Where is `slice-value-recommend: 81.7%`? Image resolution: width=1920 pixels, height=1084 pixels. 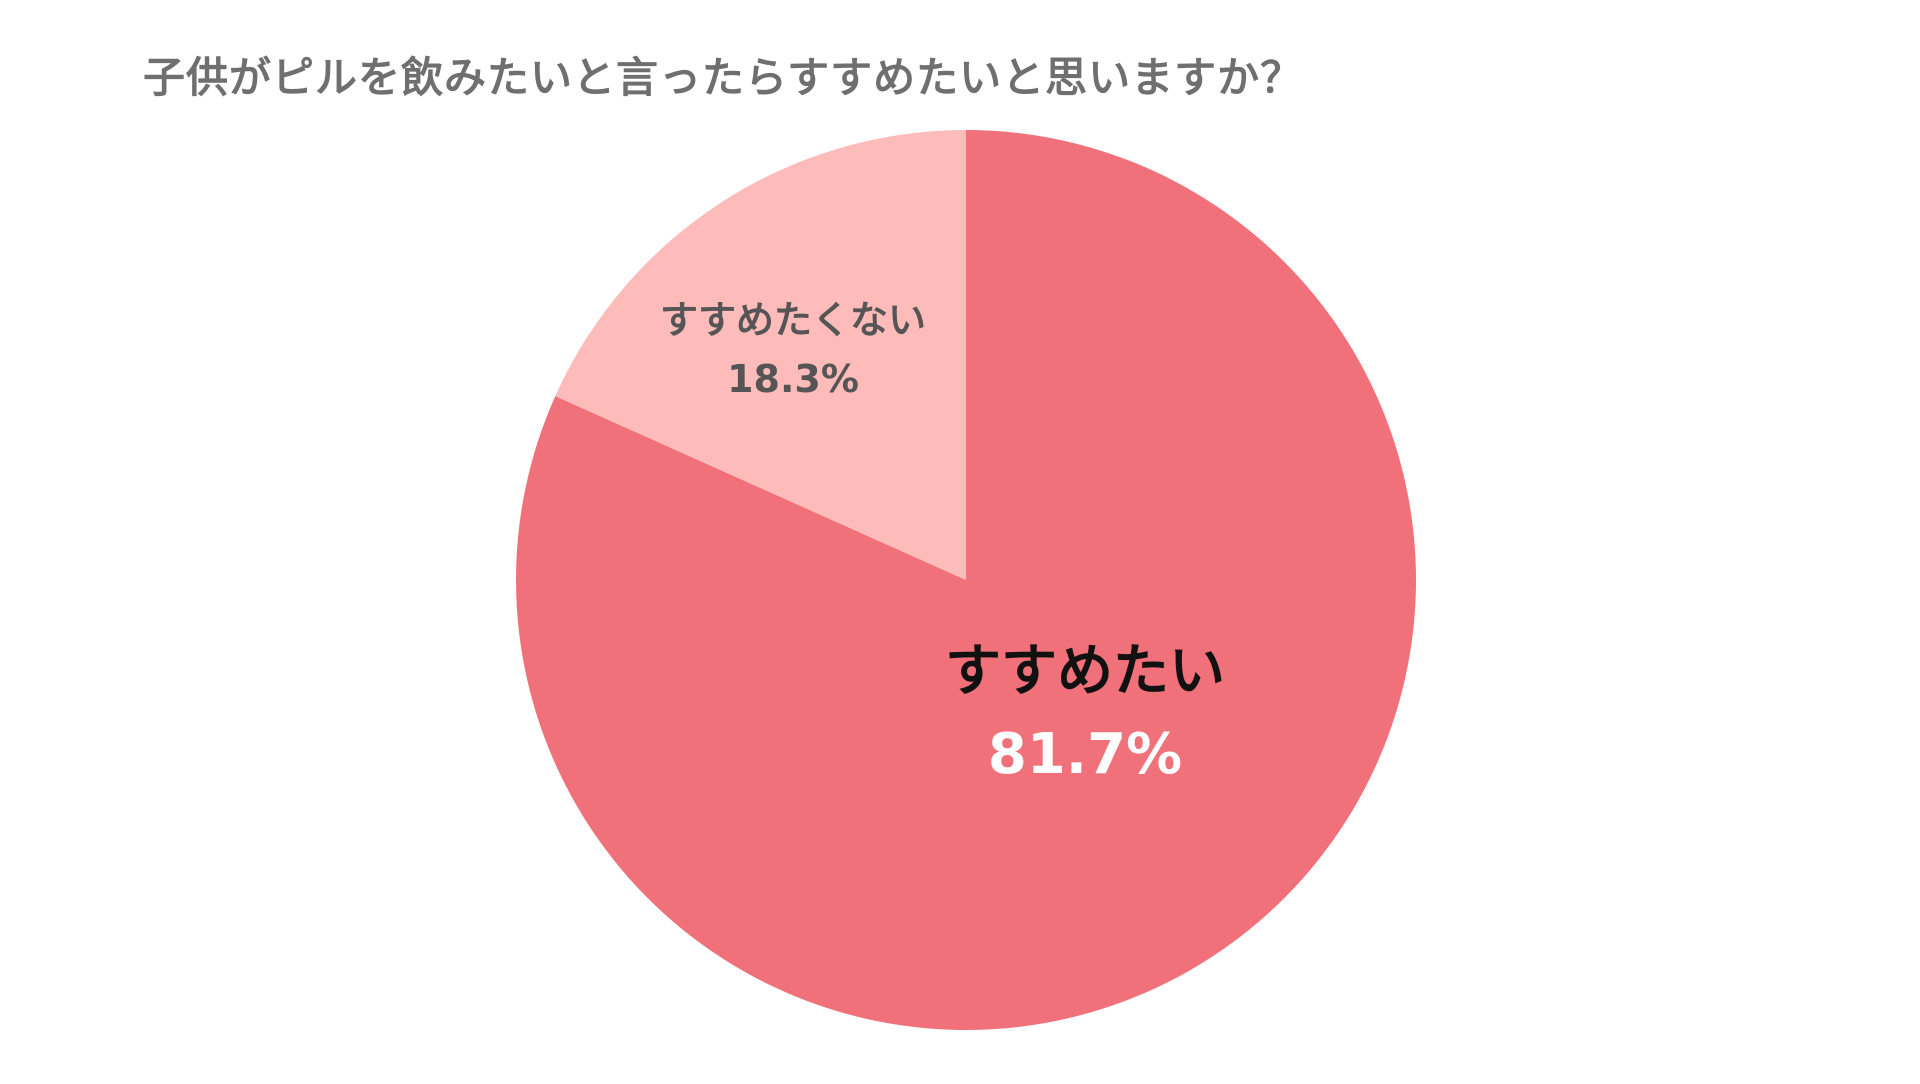
slice-value-recommend: 81.7% is located at coordinates (1085, 754).